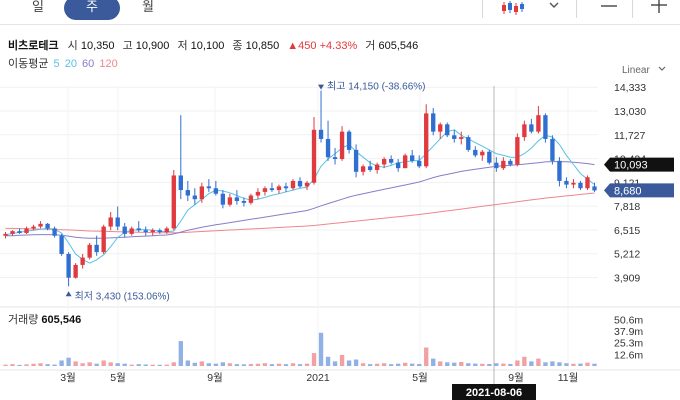  What do you see at coordinates (318, 378) in the screenshot?
I see `x-tick-label: 2021` at bounding box center [318, 378].